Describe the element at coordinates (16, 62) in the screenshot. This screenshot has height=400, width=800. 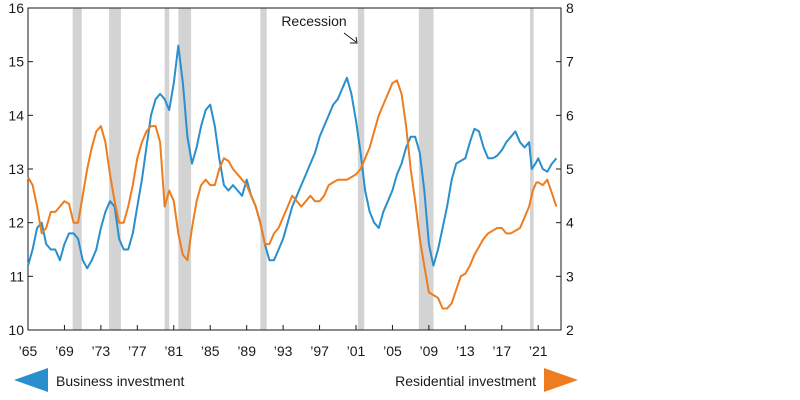
I see `left-tick-label: 15` at that location.